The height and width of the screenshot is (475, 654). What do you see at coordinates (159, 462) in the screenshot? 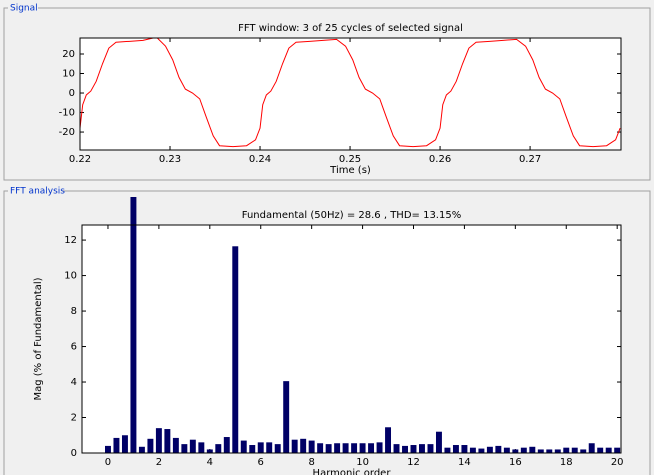
I see `x-tick-label: 2` at bounding box center [159, 462].